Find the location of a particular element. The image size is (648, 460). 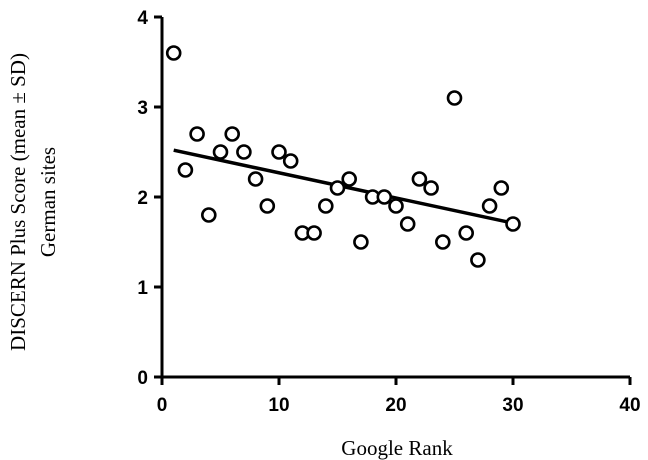

y-axis-title-line-2: German sites is located at coordinates (48, 202).